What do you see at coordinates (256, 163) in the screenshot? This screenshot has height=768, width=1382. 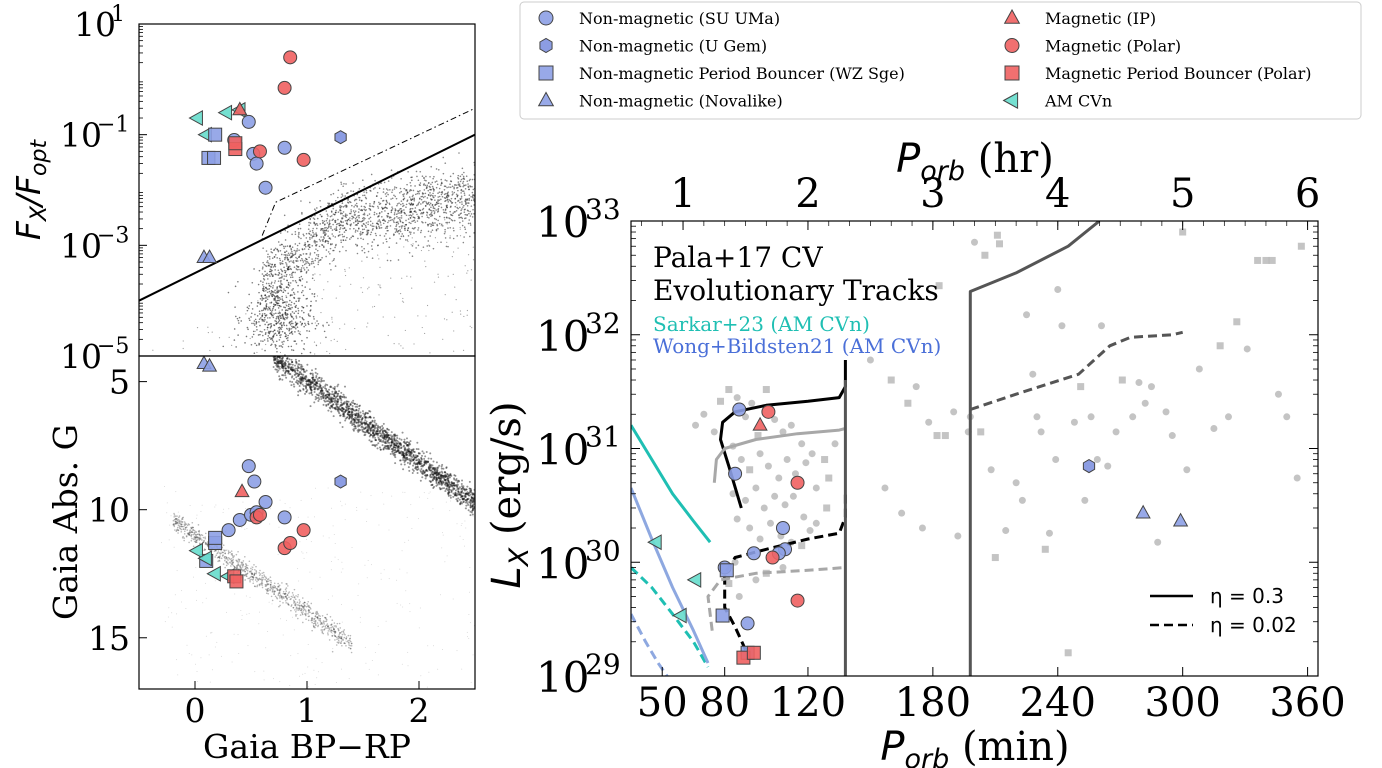 I see `tl-point-su_uma` at bounding box center [256, 163].